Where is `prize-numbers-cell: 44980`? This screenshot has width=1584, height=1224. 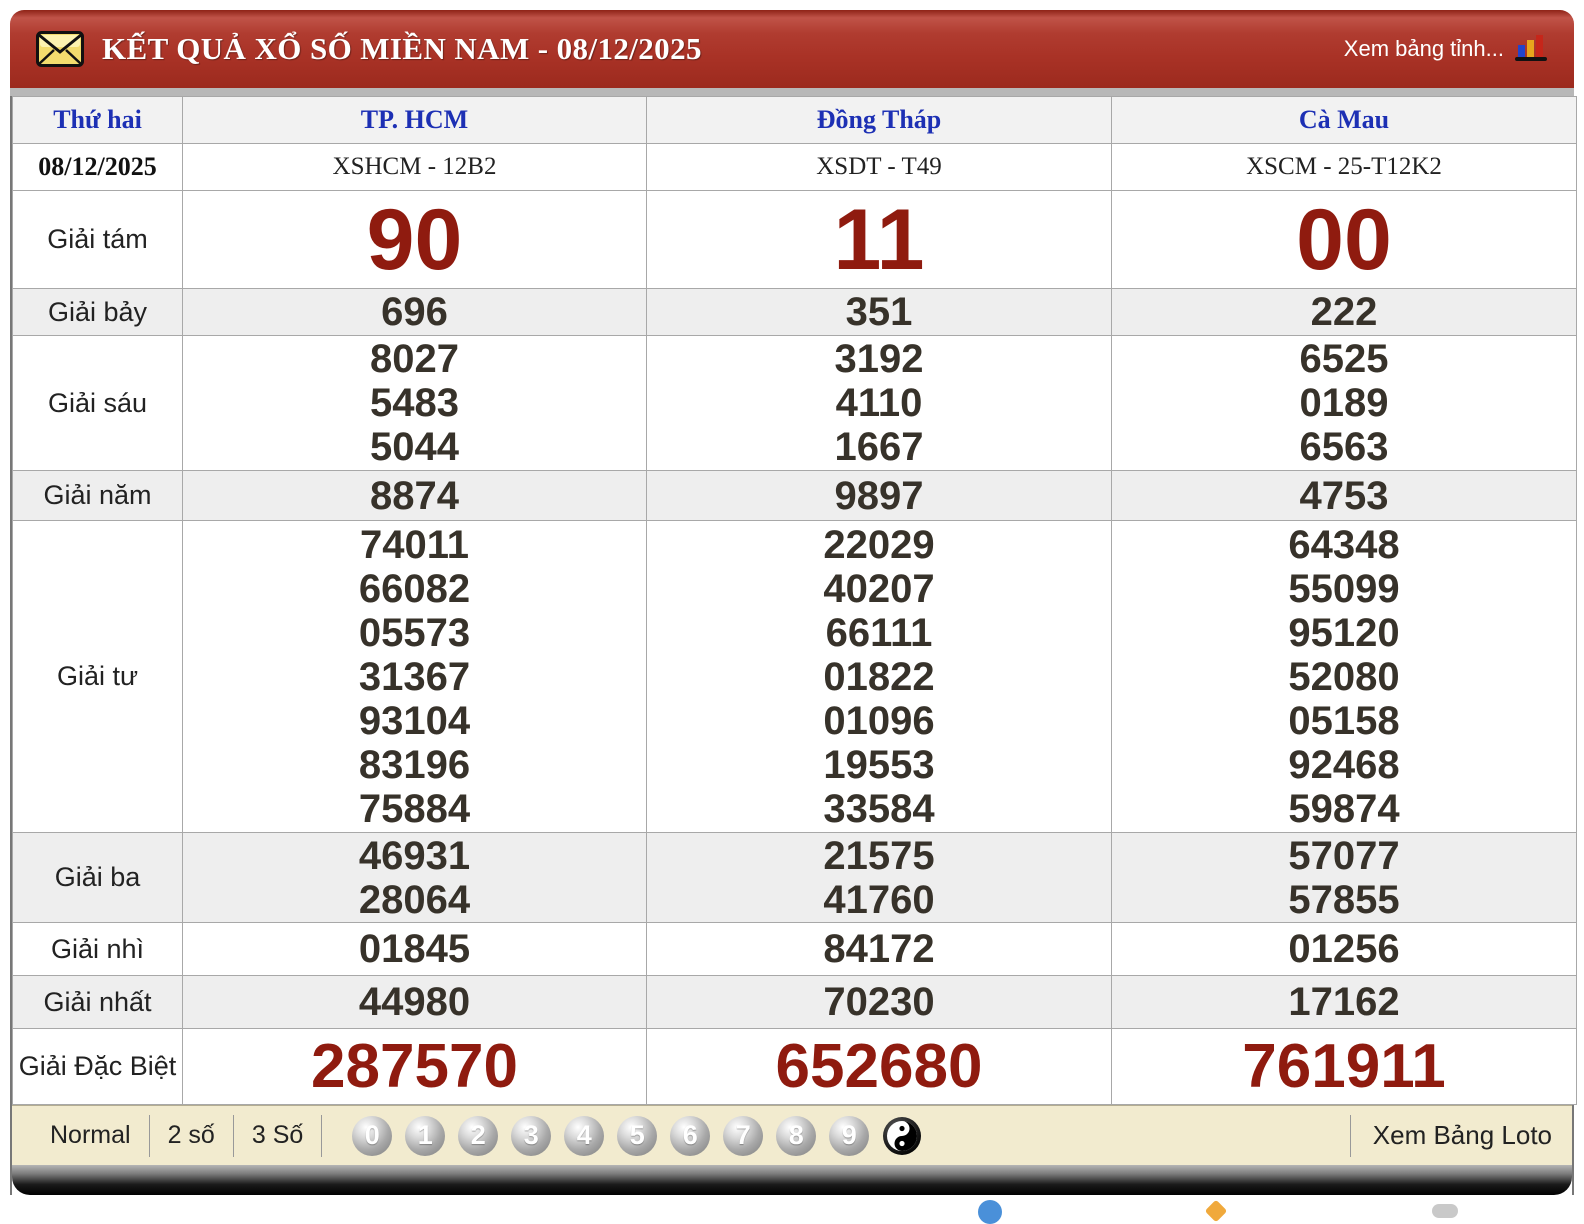 prize-numbers-cell: 44980 is located at coordinates (414, 1002).